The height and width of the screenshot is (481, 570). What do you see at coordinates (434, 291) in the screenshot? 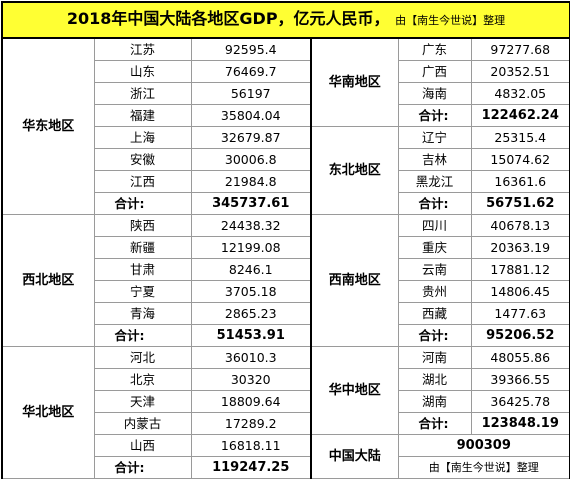
I see `province: 贵州` at bounding box center [434, 291].